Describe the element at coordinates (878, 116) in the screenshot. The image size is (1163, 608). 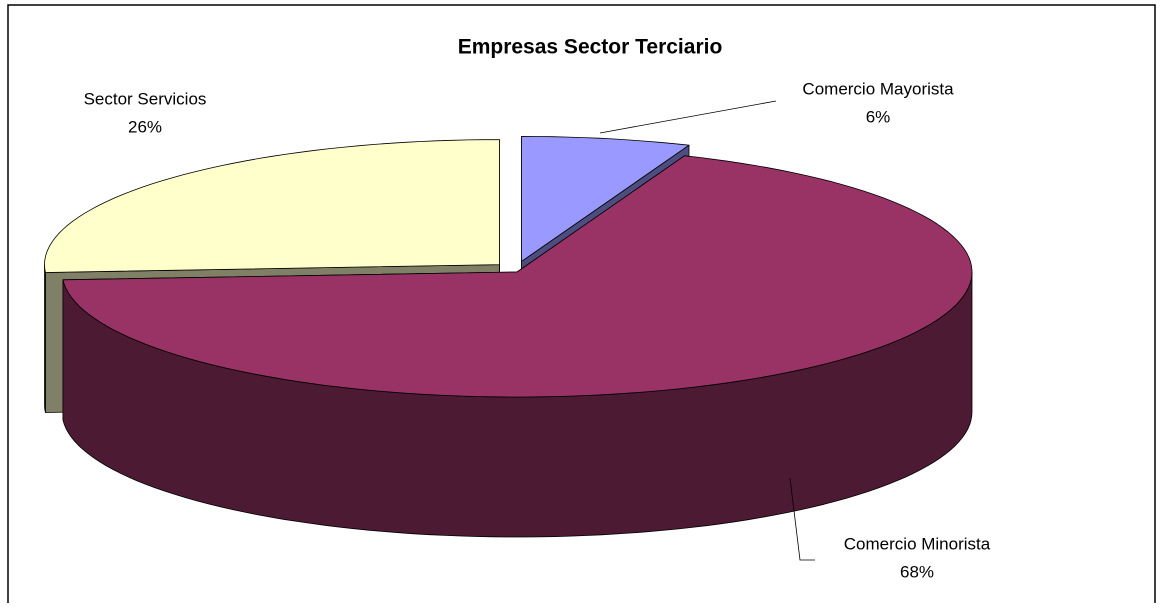
I see `data-label-value: 6%` at that location.